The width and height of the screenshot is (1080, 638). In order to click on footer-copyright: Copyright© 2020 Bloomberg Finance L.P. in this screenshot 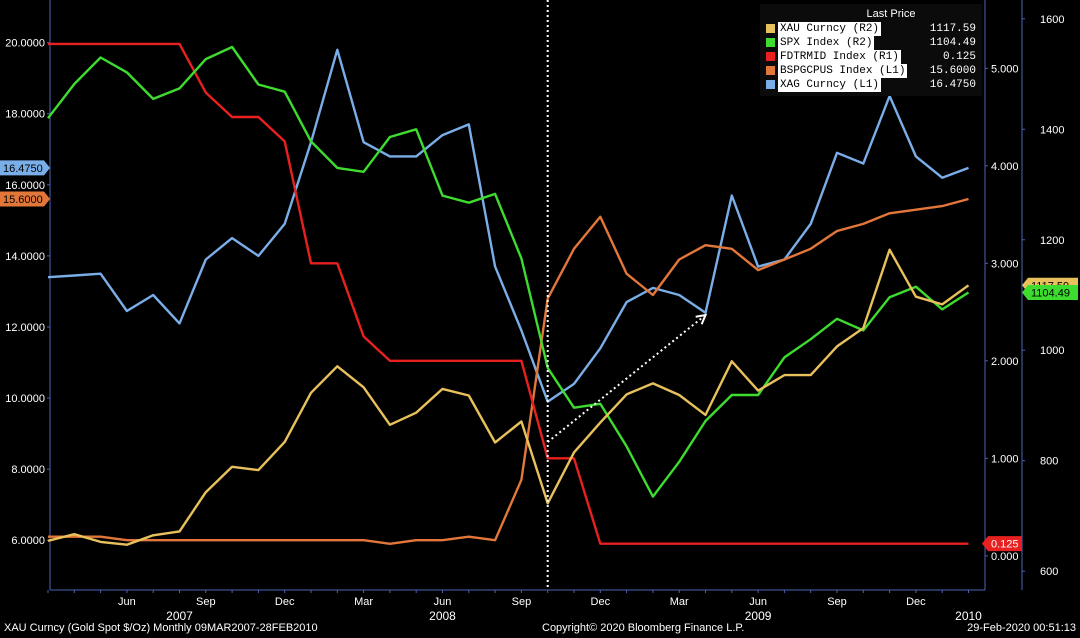, I will do `click(643, 628)`.